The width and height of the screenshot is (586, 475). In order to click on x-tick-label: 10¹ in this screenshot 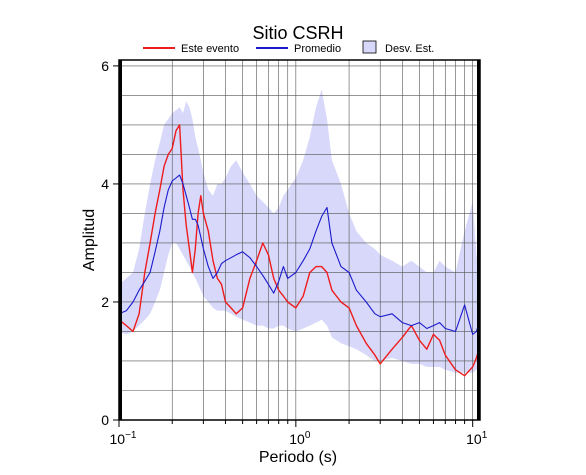, I will do `click(477, 438)`.